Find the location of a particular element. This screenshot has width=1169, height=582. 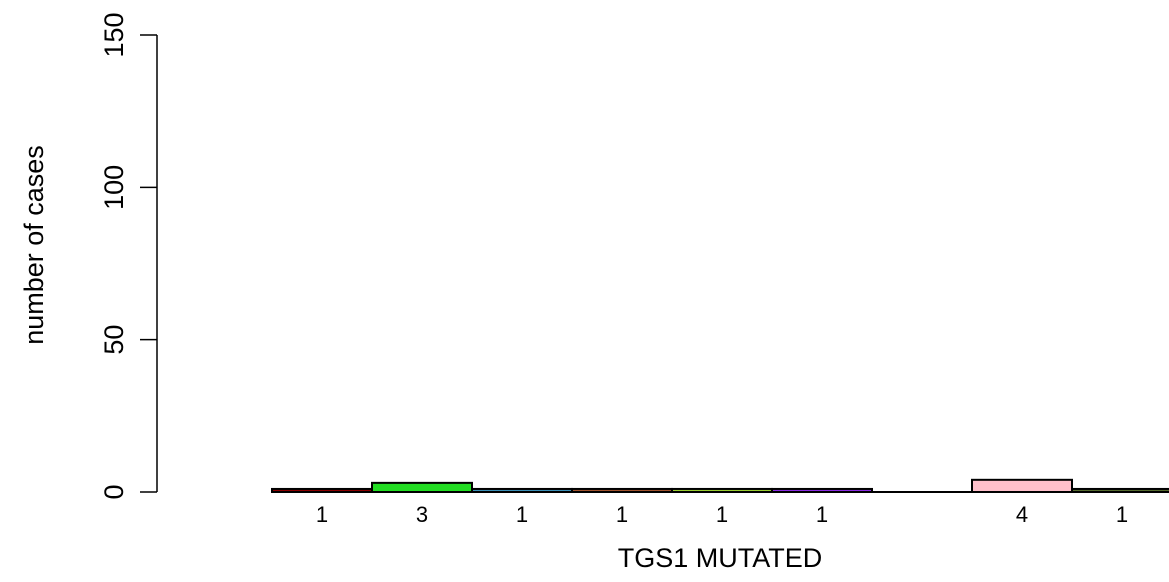

bar-value-label: 3 is located at coordinates (422, 514).